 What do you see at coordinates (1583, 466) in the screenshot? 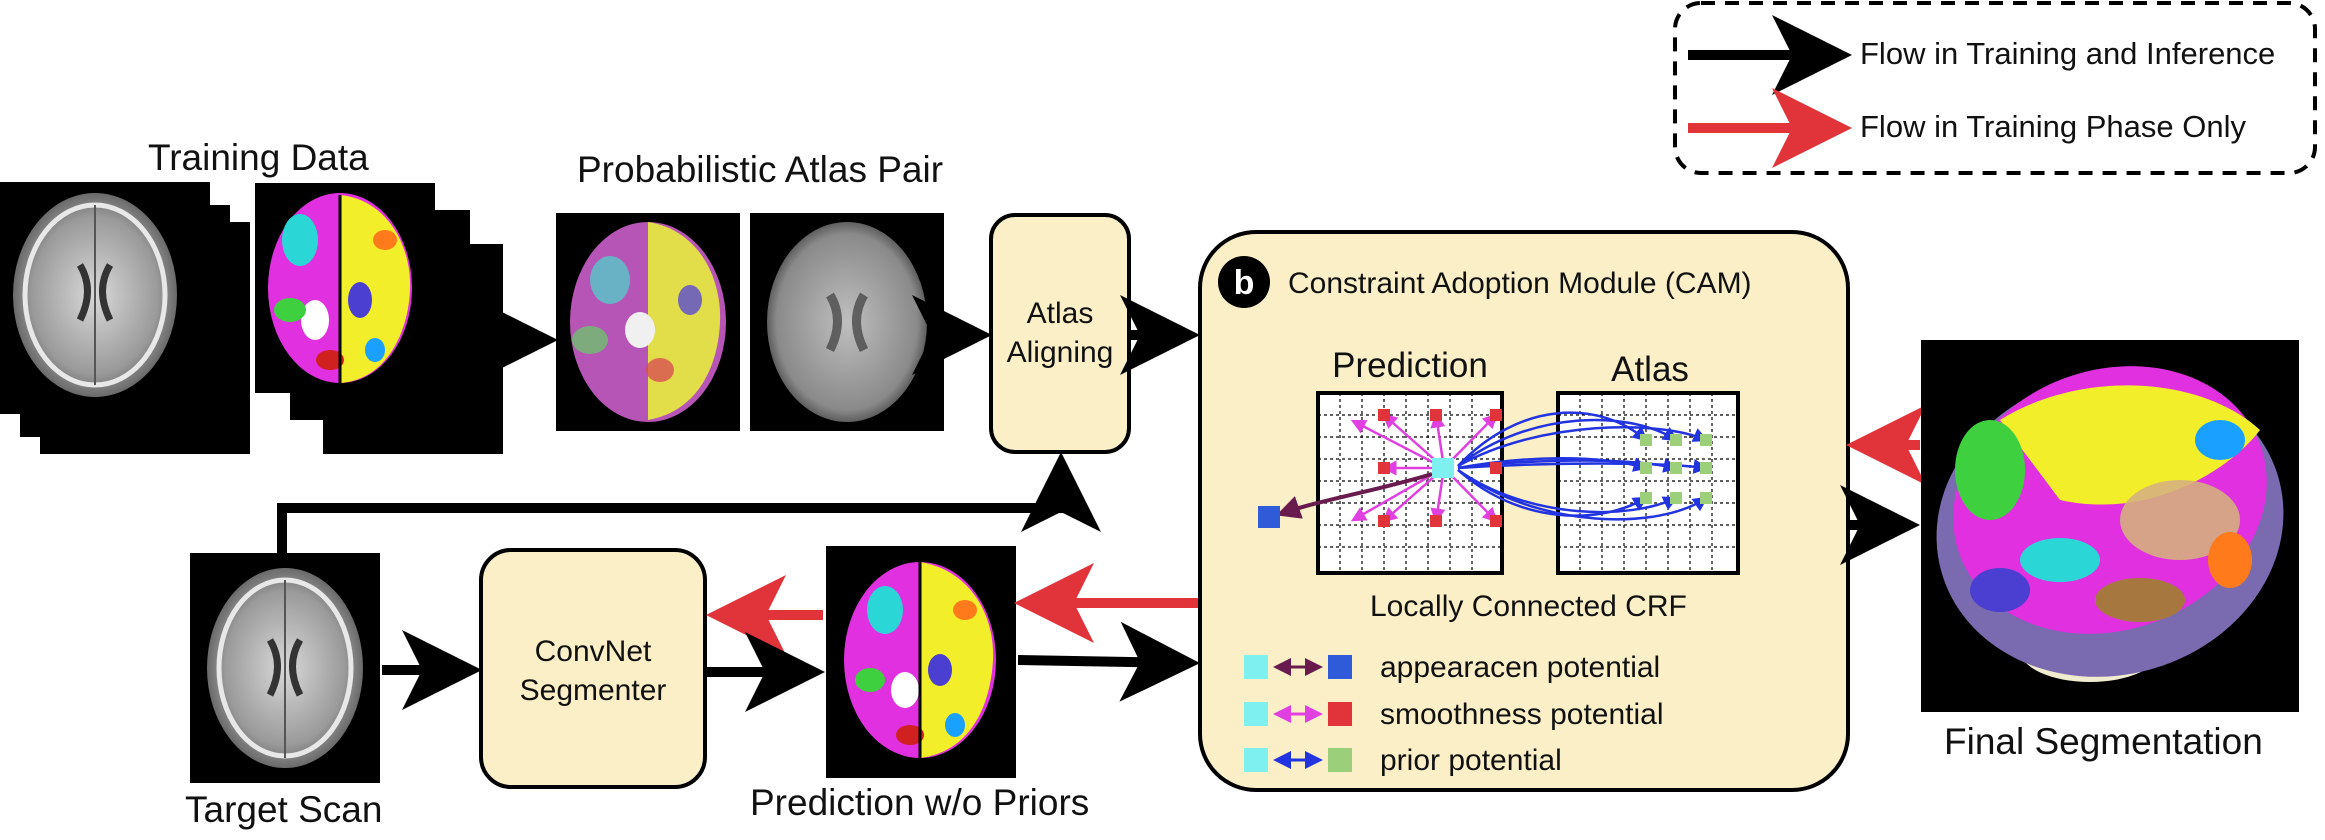
I see `cam-prior-arrows` at bounding box center [1583, 466].